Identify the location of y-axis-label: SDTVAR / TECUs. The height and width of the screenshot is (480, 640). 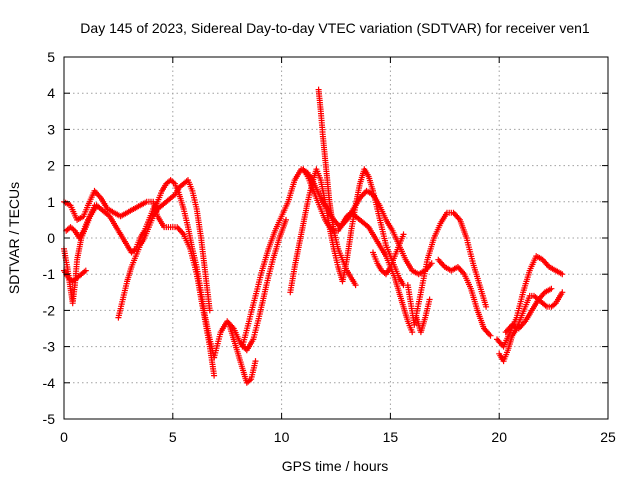
(14, 238).